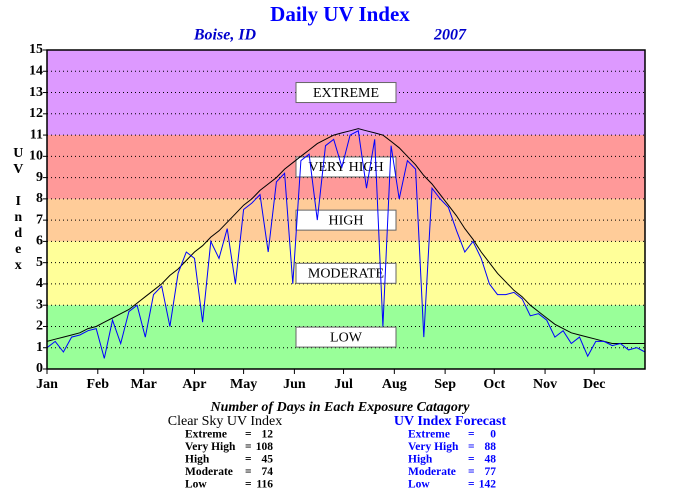 The image size is (680, 500). I want to click on y-tick-label: 6, so click(39, 241).